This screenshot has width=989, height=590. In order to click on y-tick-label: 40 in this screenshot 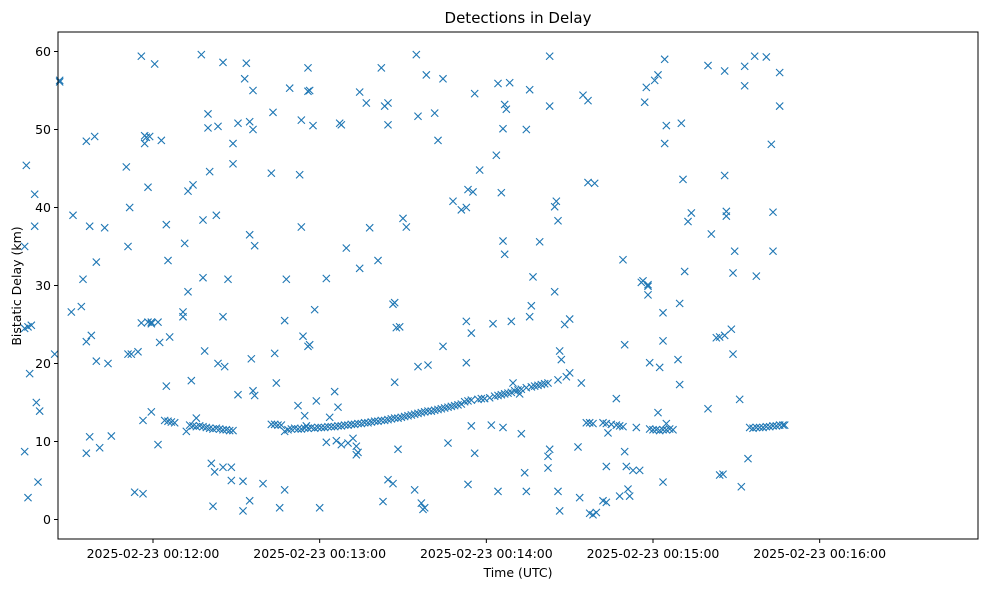, I will do `click(43, 207)`.